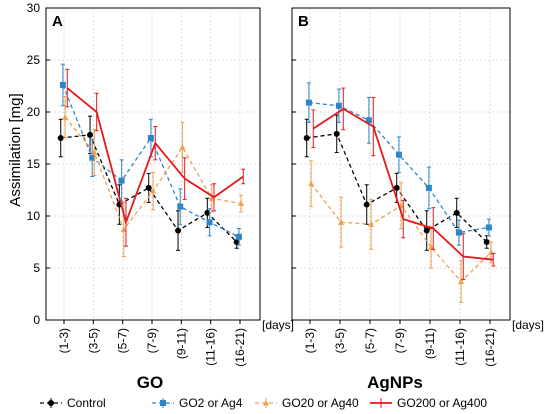  I want to click on legend-entry: GO20 or Ag40, so click(307, 403).